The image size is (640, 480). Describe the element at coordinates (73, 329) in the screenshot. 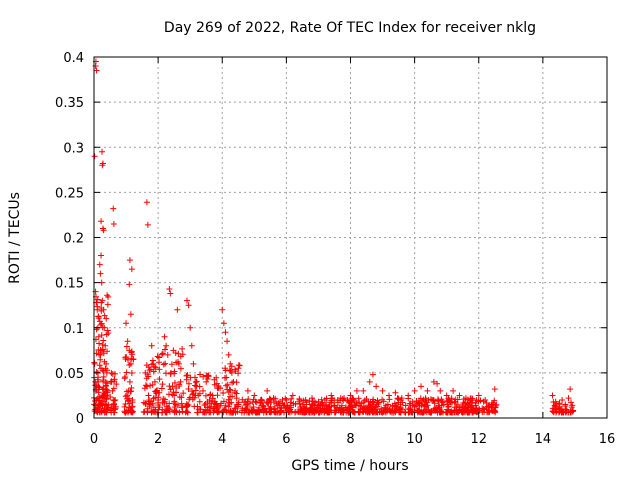

I see `y-tick-label: 0.1` at that location.